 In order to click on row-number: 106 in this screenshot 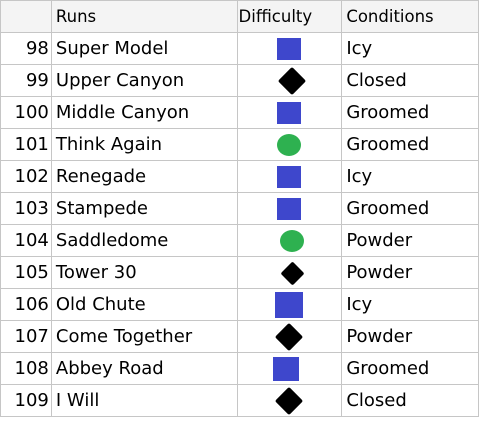, I will do `click(26, 304)`.